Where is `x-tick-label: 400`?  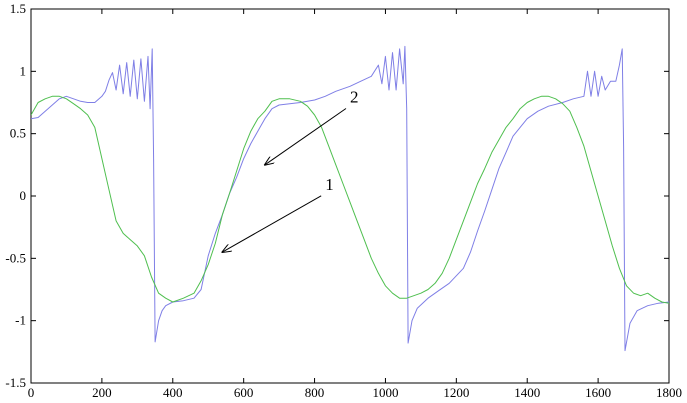 x-tick-label: 400 is located at coordinates (173, 392).